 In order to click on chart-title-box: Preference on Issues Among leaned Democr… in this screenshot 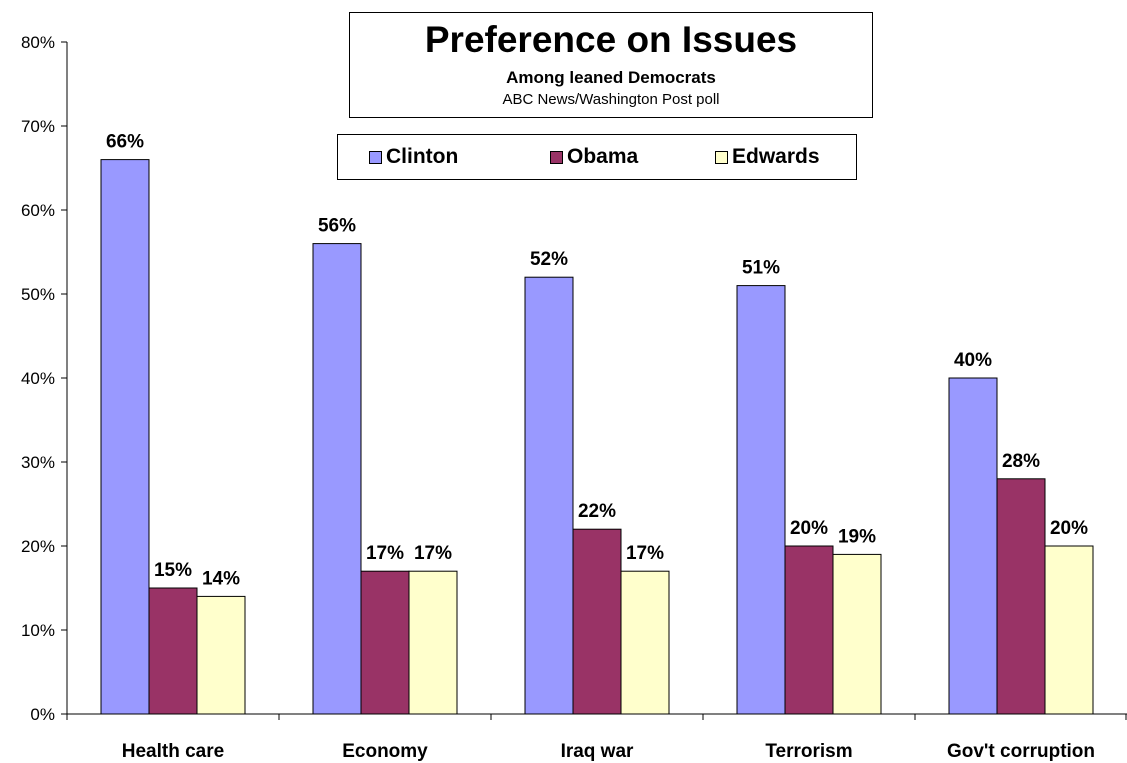, I will do `click(611, 65)`.